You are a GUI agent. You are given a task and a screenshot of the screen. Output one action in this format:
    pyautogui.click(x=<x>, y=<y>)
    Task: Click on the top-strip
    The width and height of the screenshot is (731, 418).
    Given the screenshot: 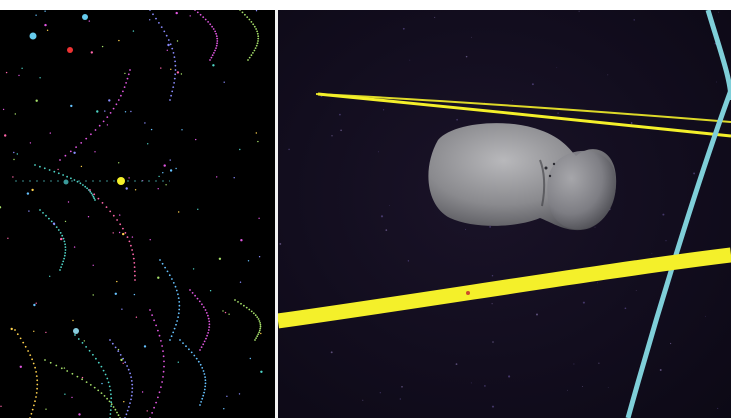 What is the action you would take?
    pyautogui.click(x=365, y=5)
    